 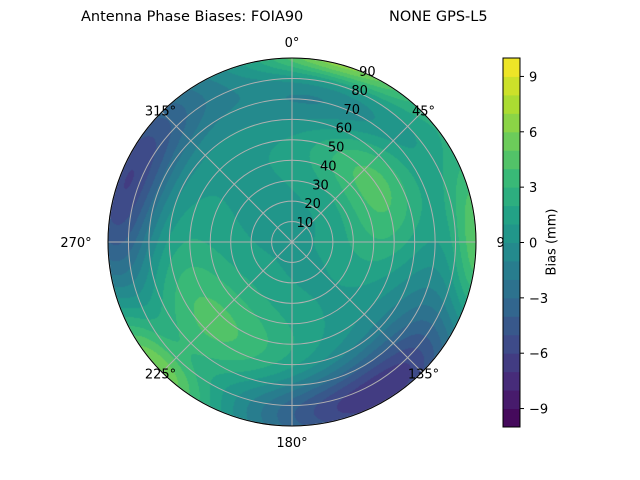 I want to click on colorbar-label: Bias (mm), so click(x=552, y=242).